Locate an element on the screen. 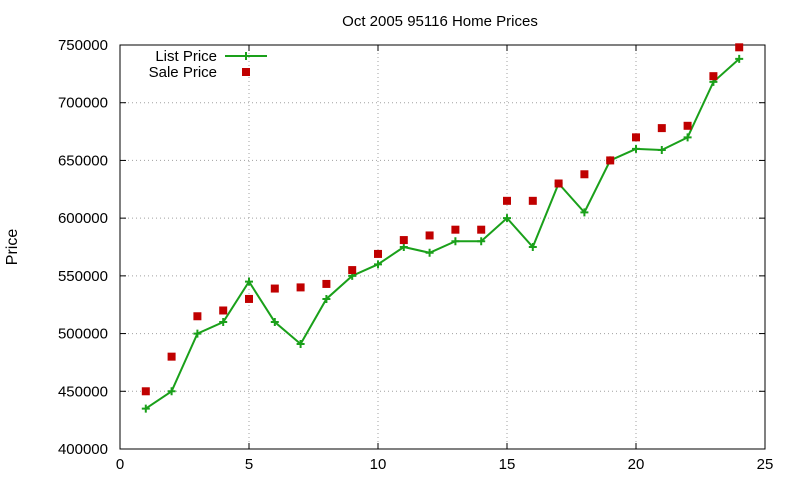 The width and height of the screenshot is (800, 480). x-tick-label: 0 is located at coordinates (120, 464).